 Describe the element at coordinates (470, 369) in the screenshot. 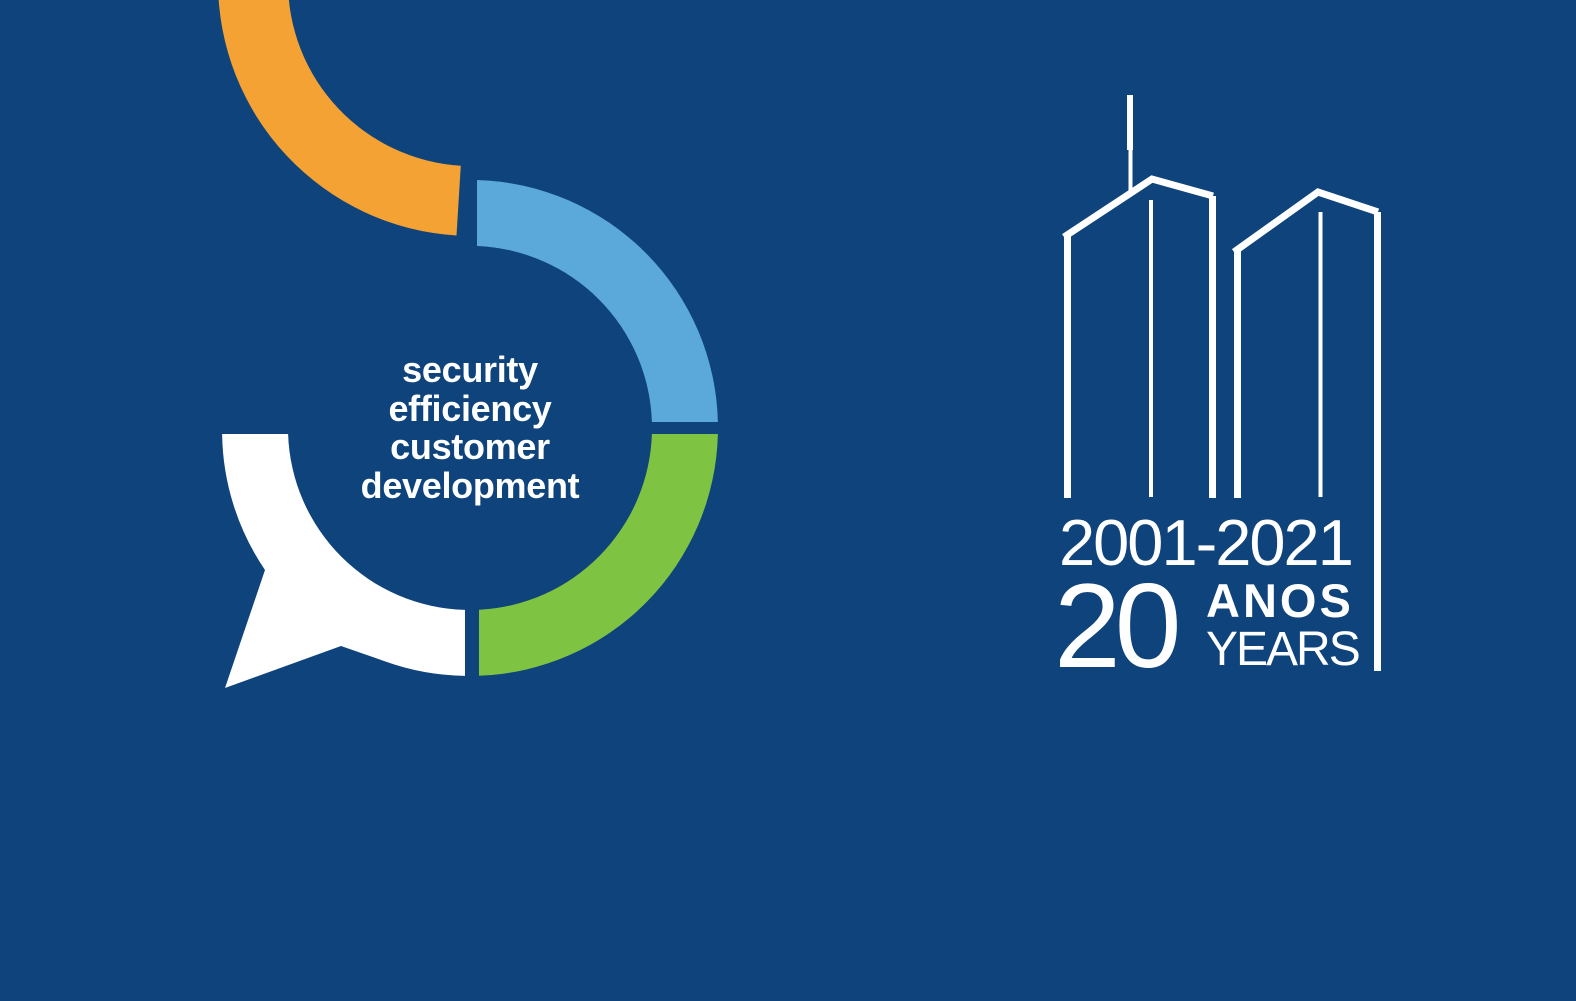

I see `motto-line-security: security` at that location.